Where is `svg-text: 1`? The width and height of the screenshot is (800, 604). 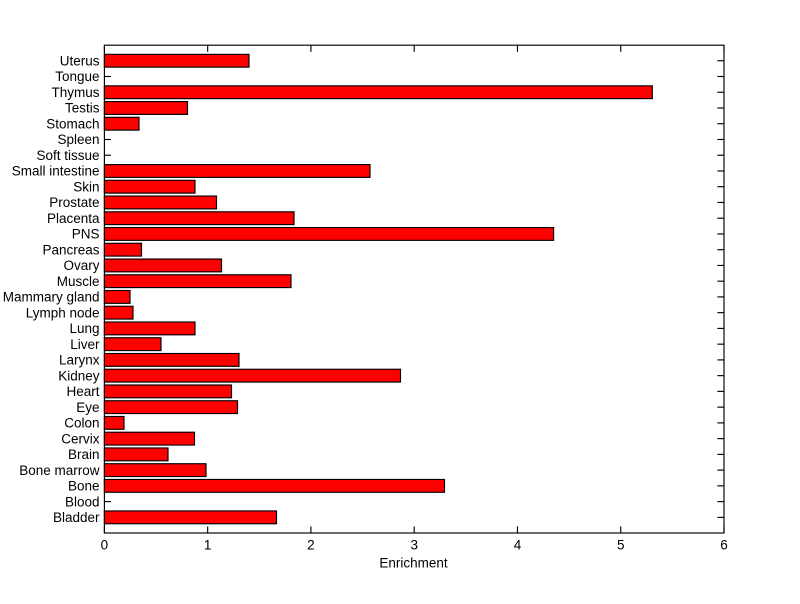
svg-text: 1 is located at coordinates (208, 544).